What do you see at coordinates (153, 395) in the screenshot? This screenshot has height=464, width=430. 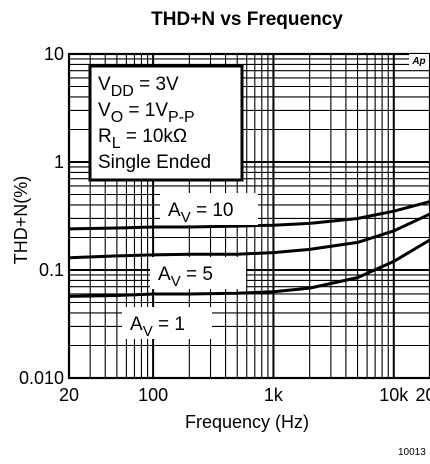 I see `x-tick-label: 100` at bounding box center [153, 395].